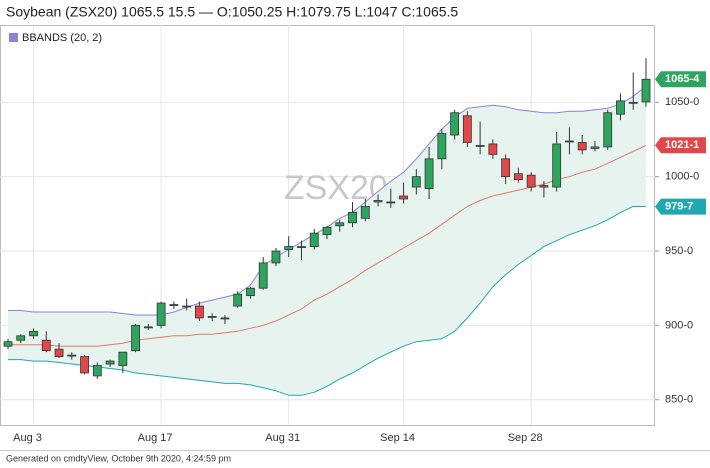 This screenshot has width=710, height=468. Describe the element at coordinates (679, 400) in the screenshot. I see `y-tick-label: 850-0` at that location.